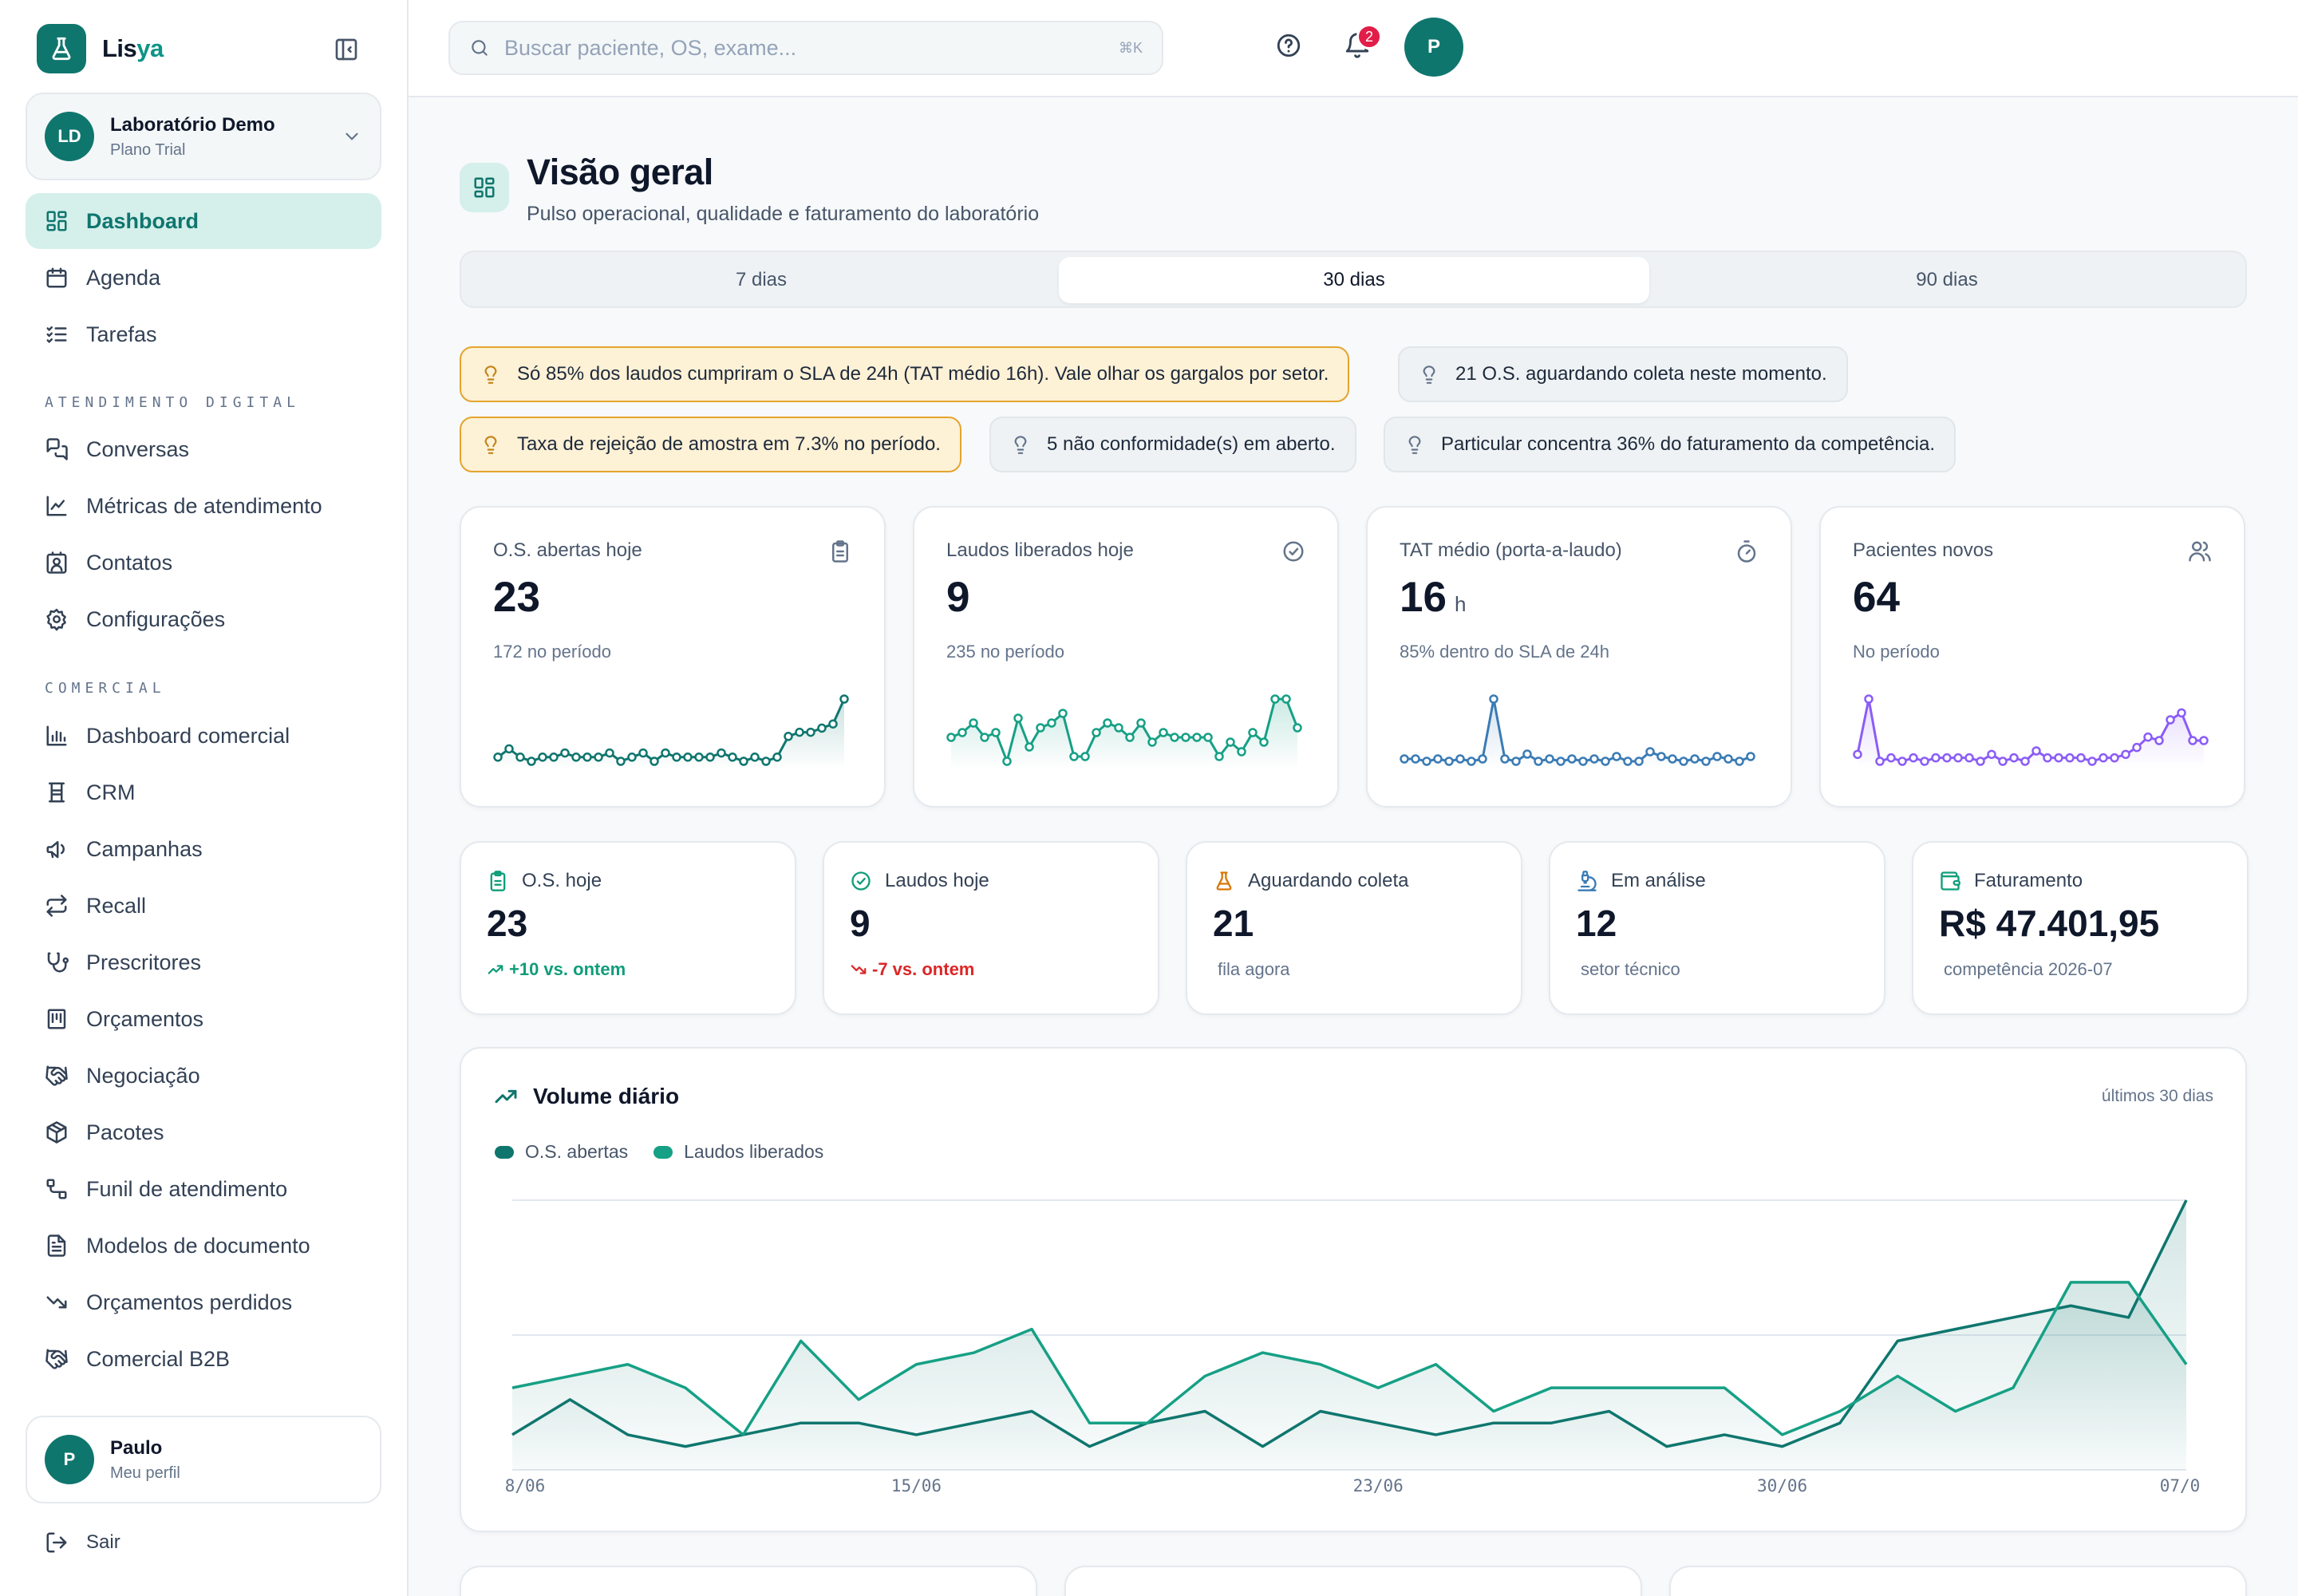  I want to click on check-circle-icon, so click(1293, 551).